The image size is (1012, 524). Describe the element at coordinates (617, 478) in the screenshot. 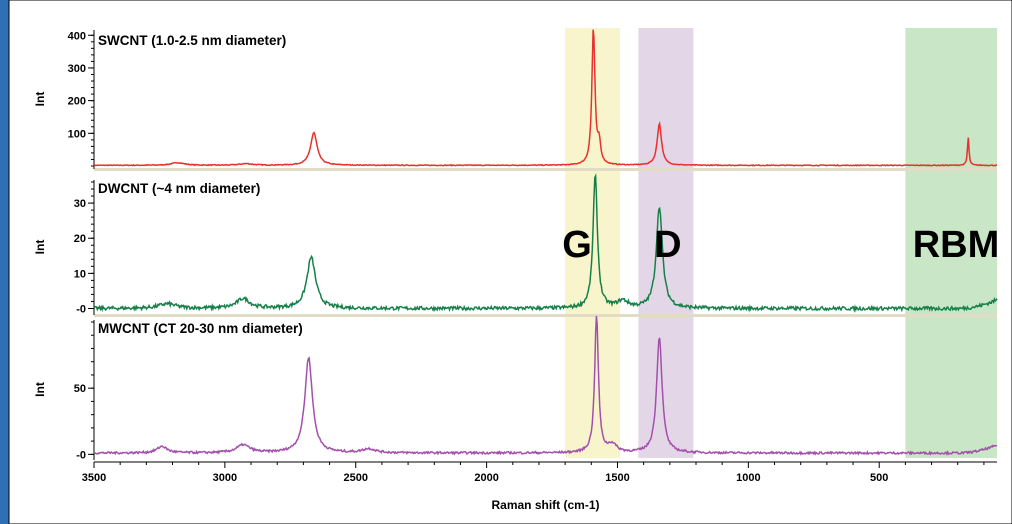

I see `x-tick-label: 1500` at that location.